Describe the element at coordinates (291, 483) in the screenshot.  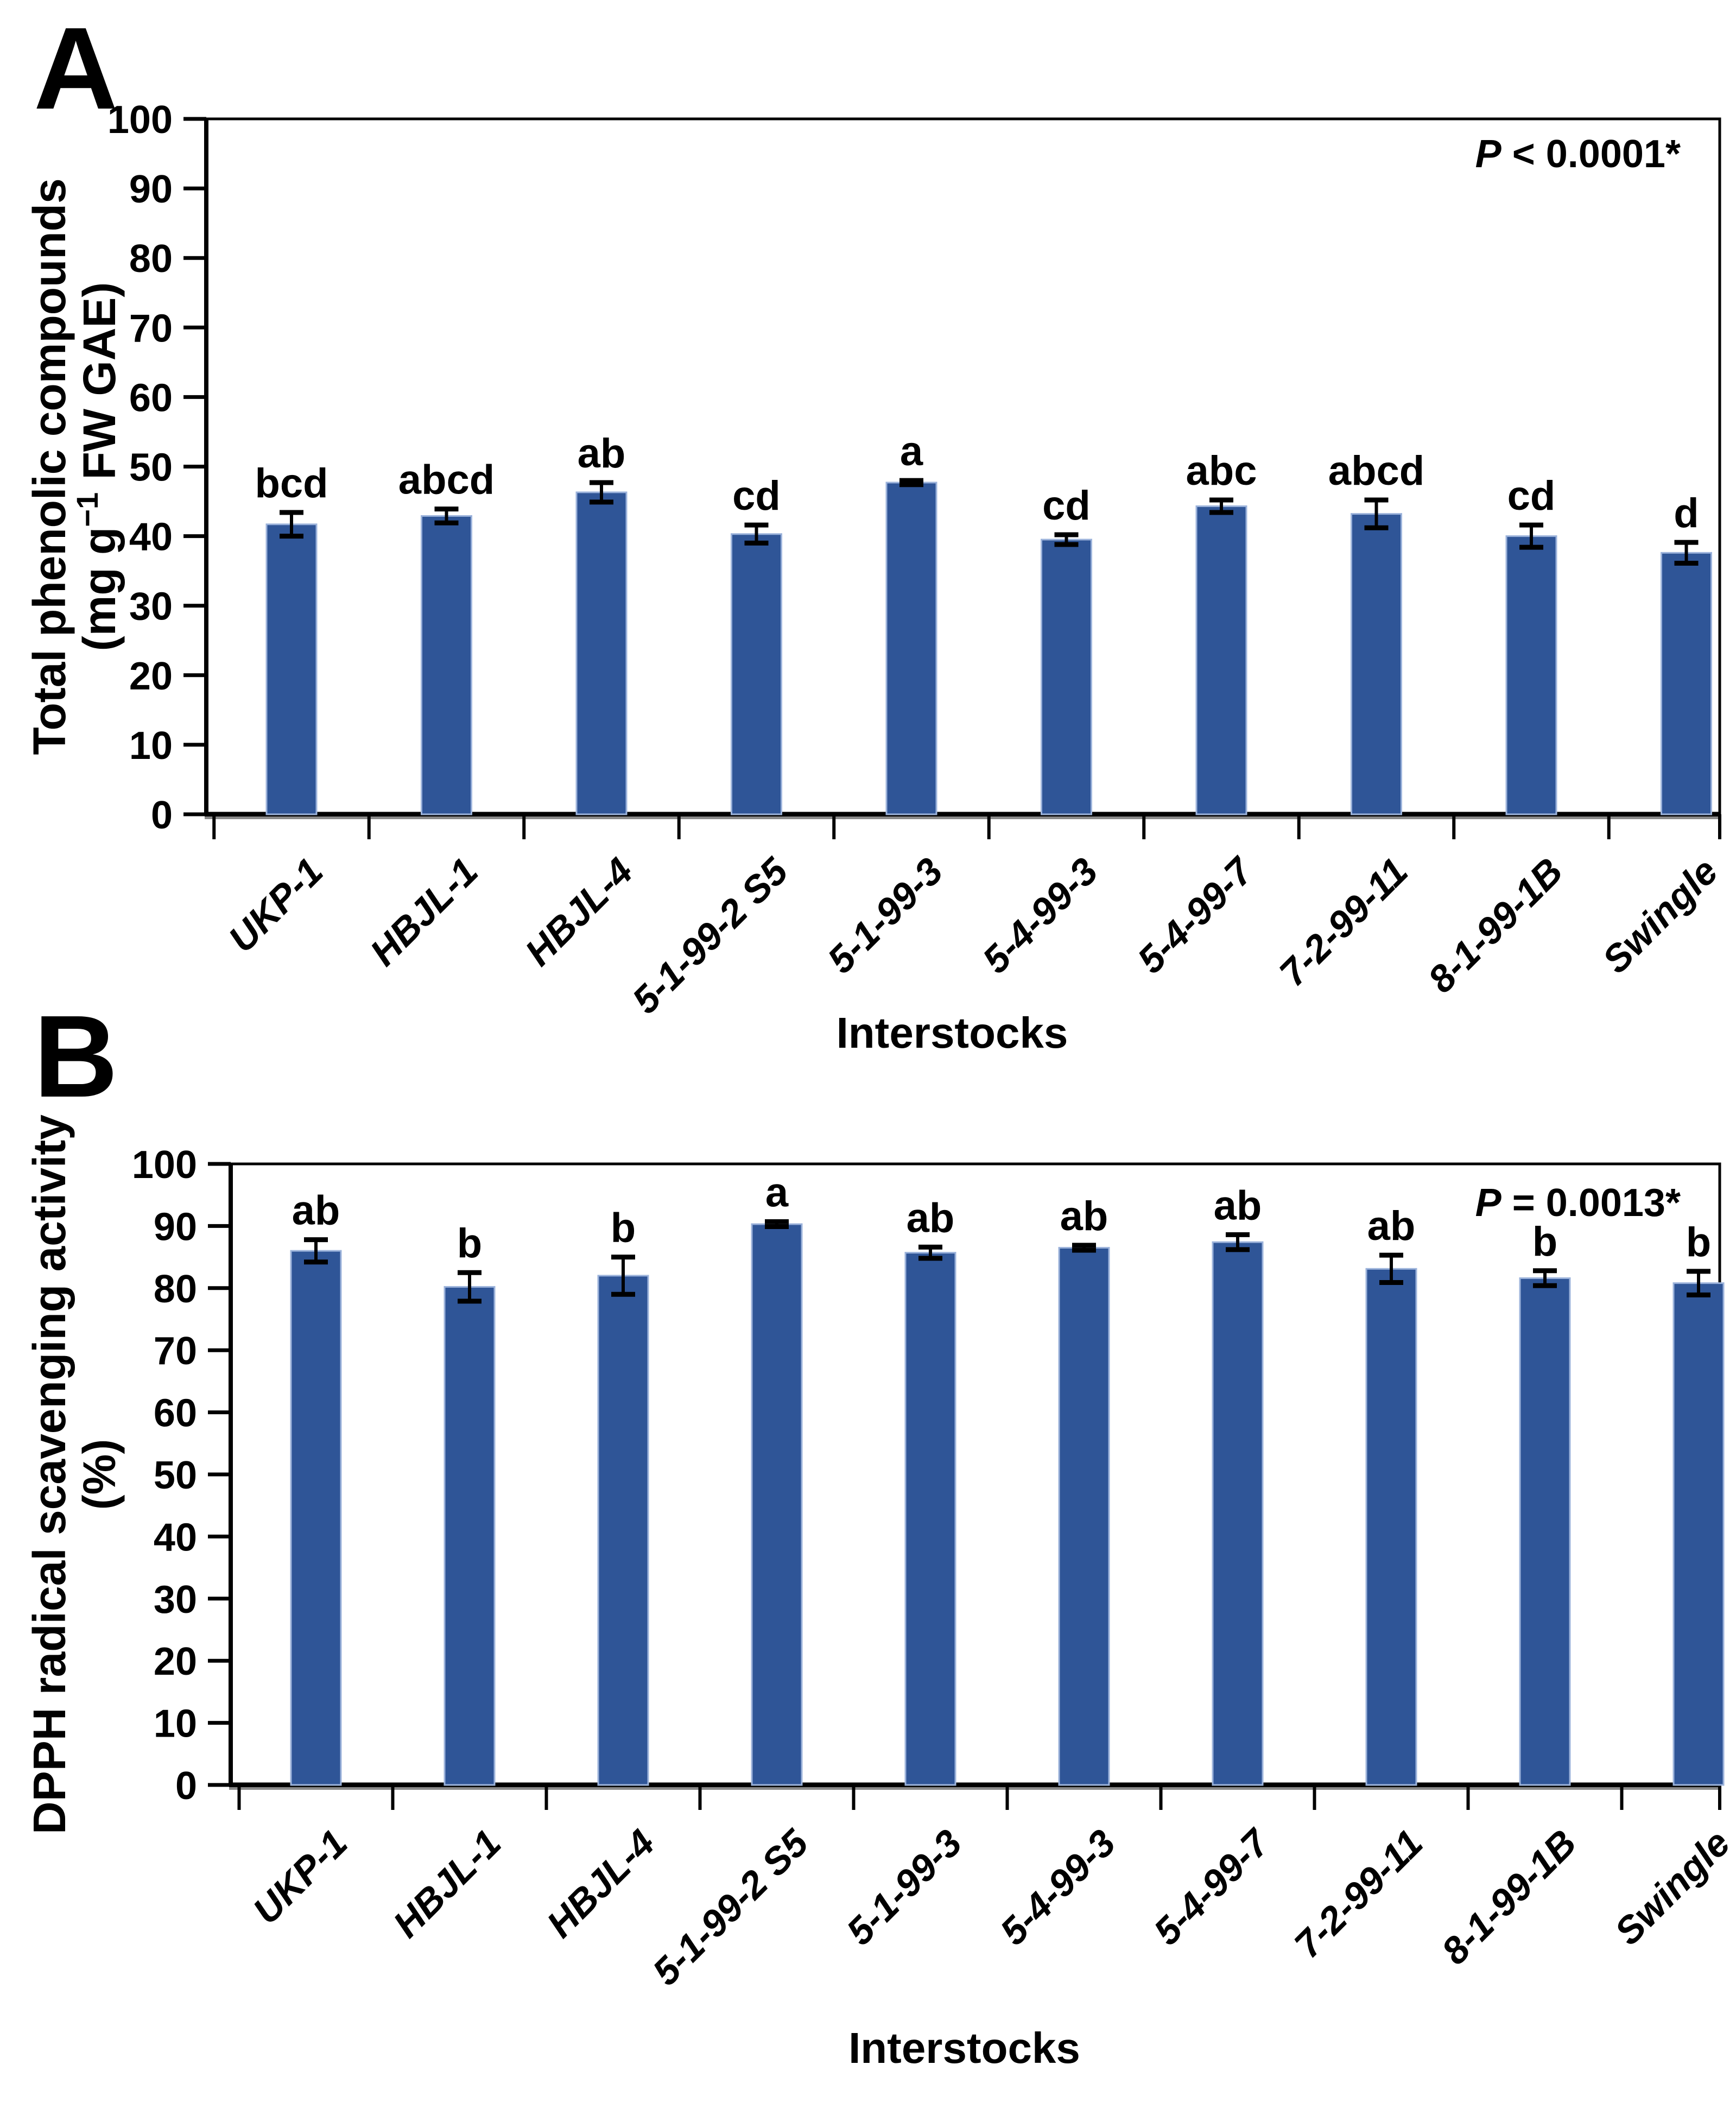
I see `sig-letter: bcd` at that location.